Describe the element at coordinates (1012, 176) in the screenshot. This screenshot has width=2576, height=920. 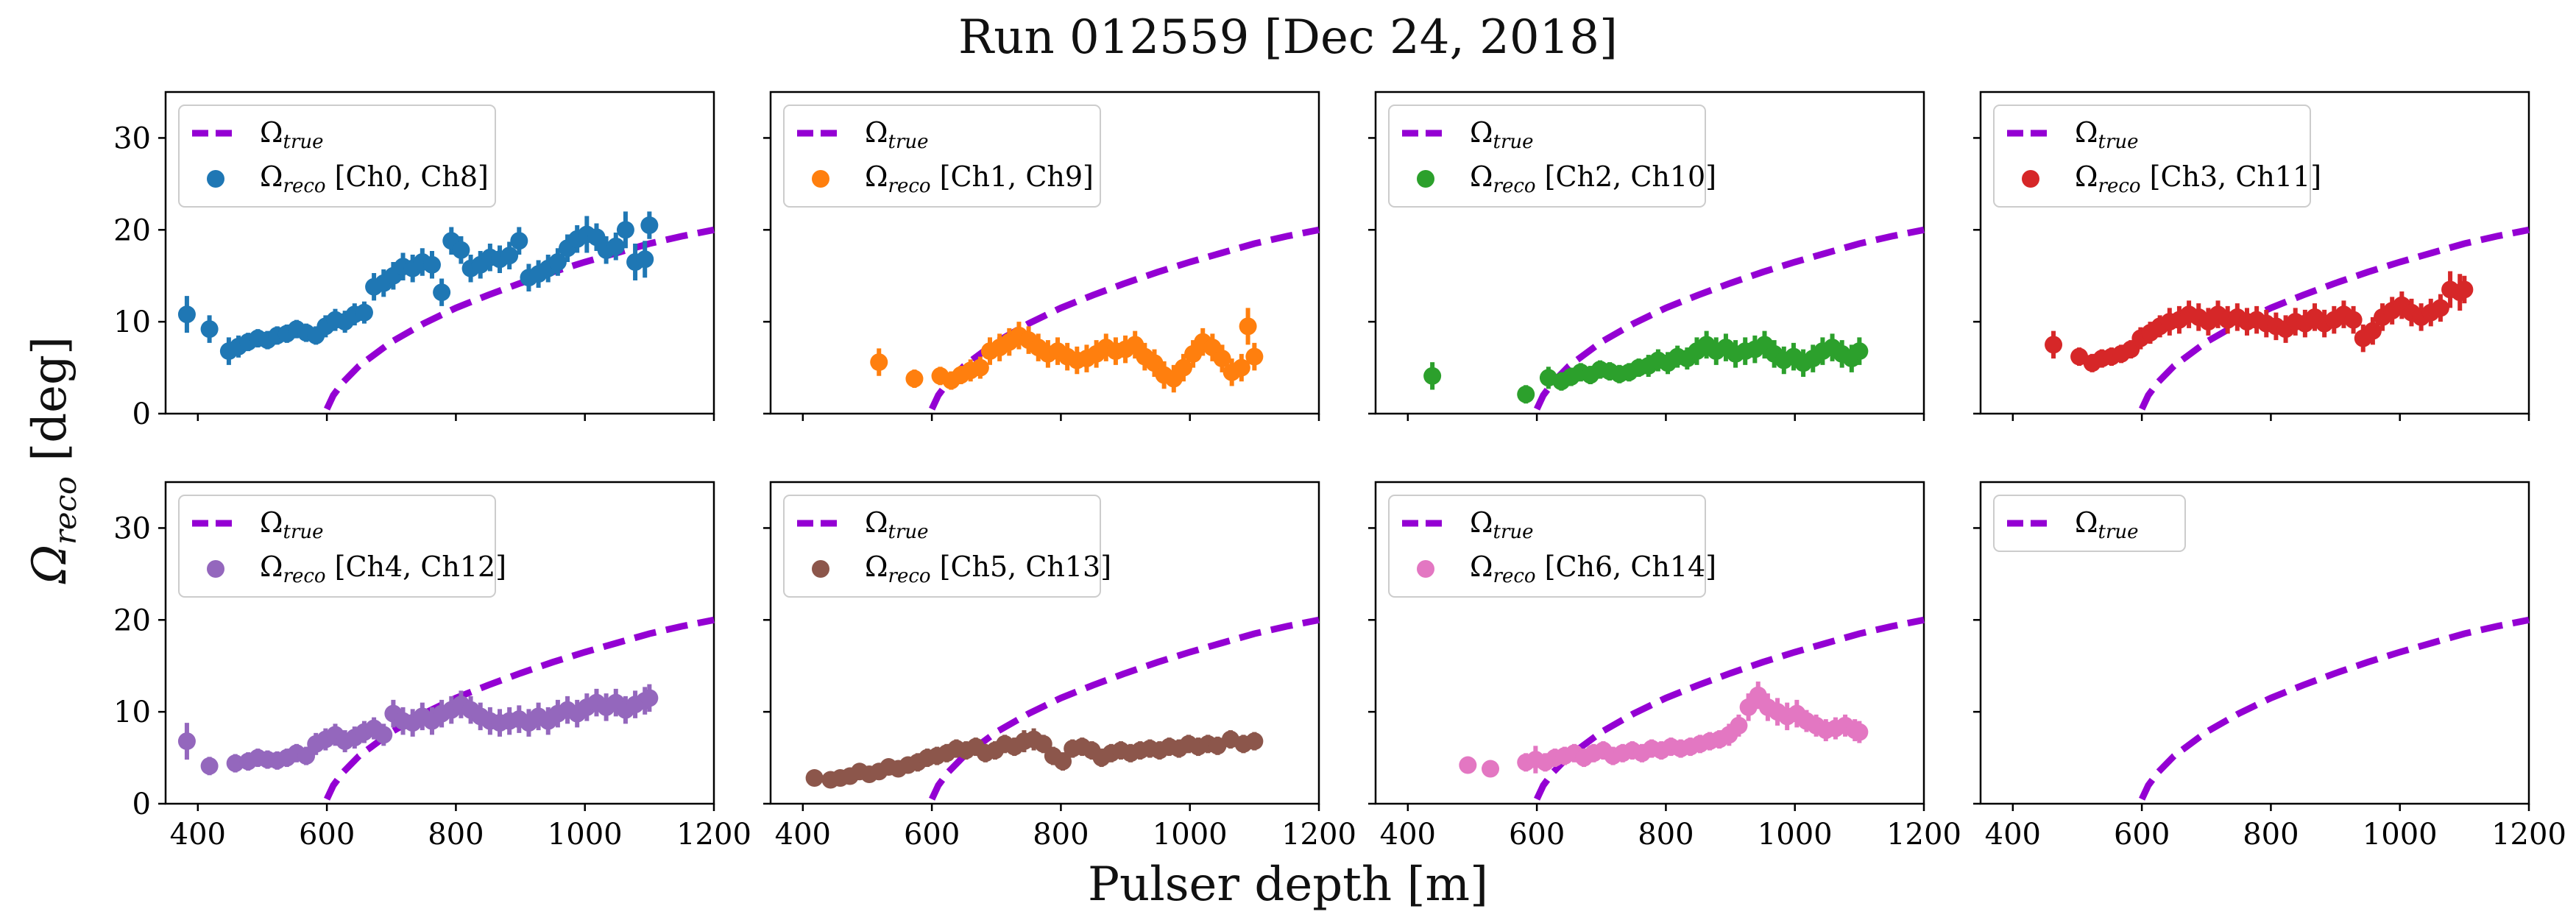
I see `legend-reco-channels: [Ch1, Ch9]` at that location.